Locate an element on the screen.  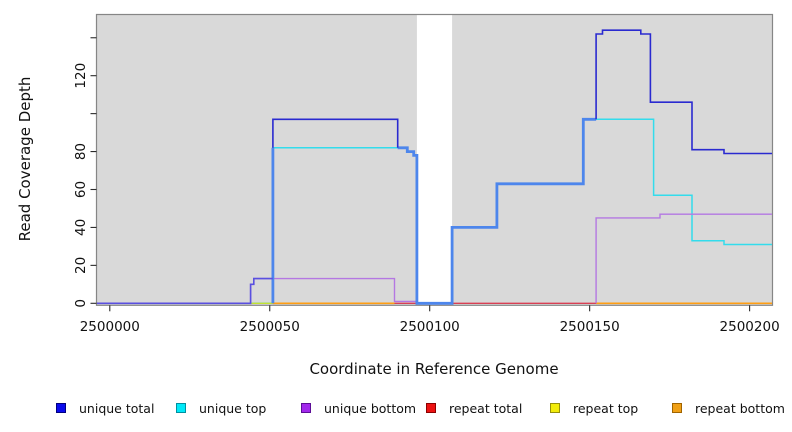
legend-label: repeat total is located at coordinates (486, 408).